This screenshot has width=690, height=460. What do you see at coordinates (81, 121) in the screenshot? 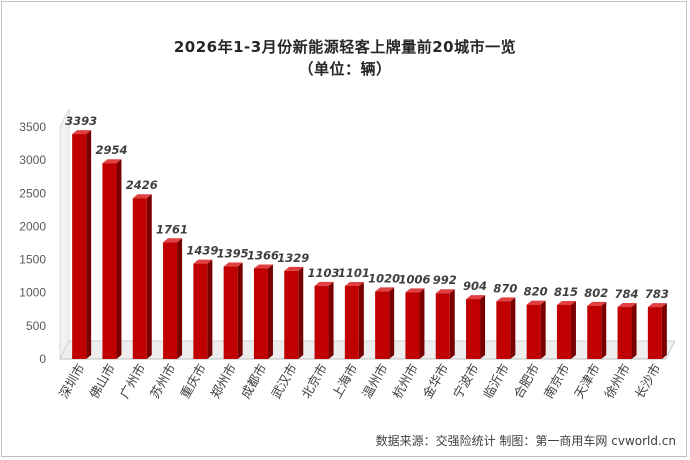
I see `bar-value-label: 3393` at bounding box center [81, 121].